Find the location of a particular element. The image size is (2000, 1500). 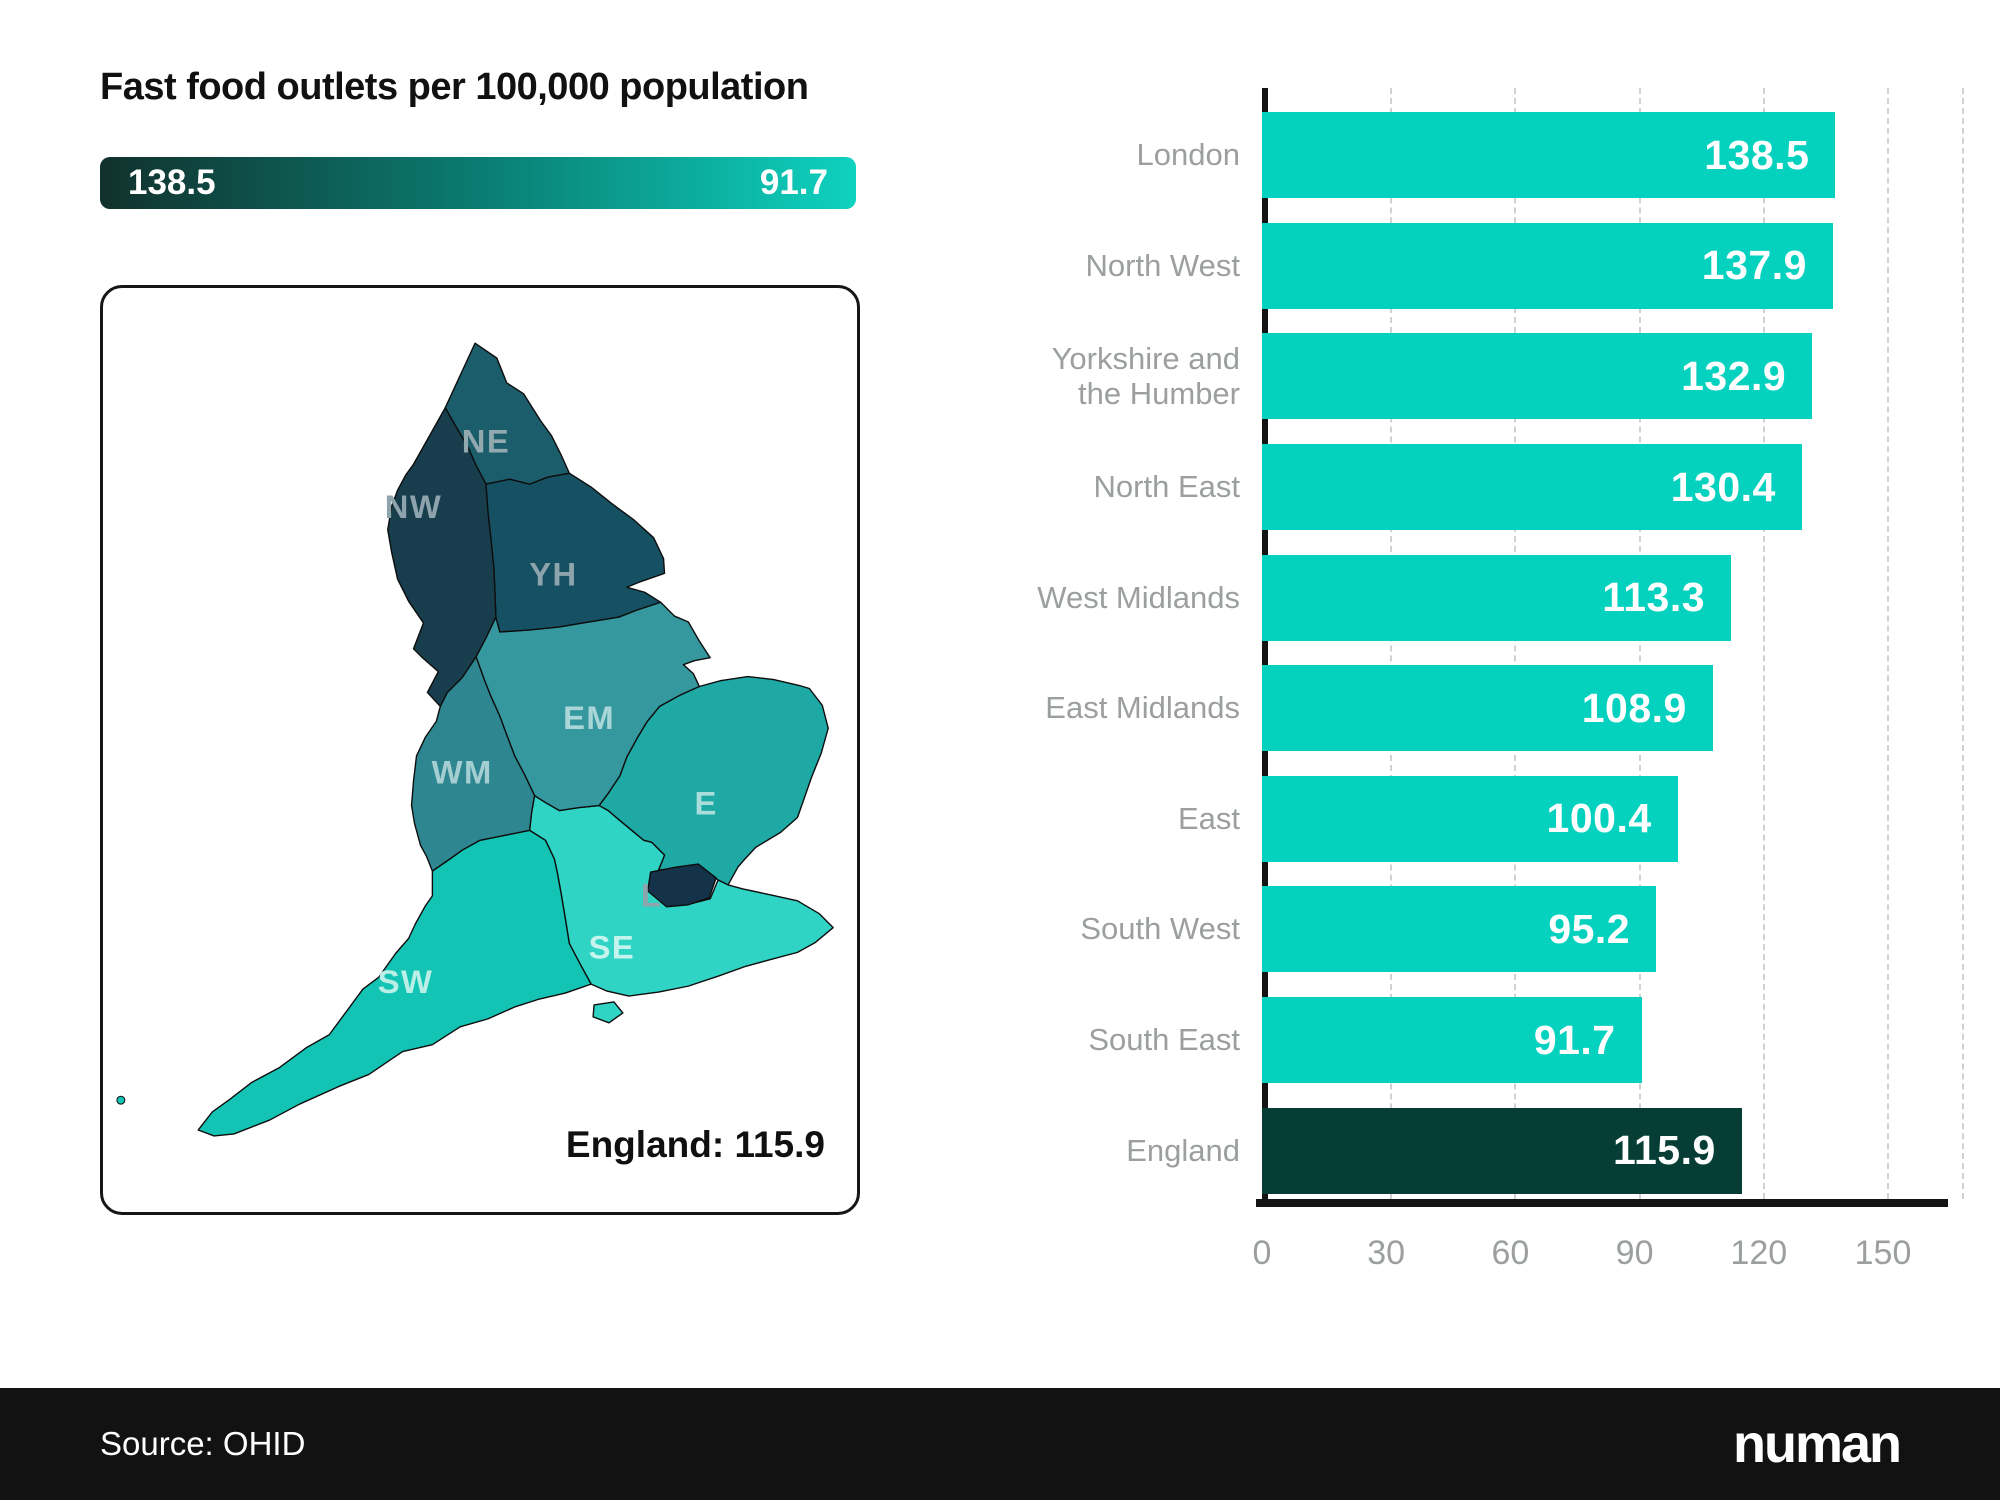

chart-row: East 100.4 is located at coordinates (1481, 819).